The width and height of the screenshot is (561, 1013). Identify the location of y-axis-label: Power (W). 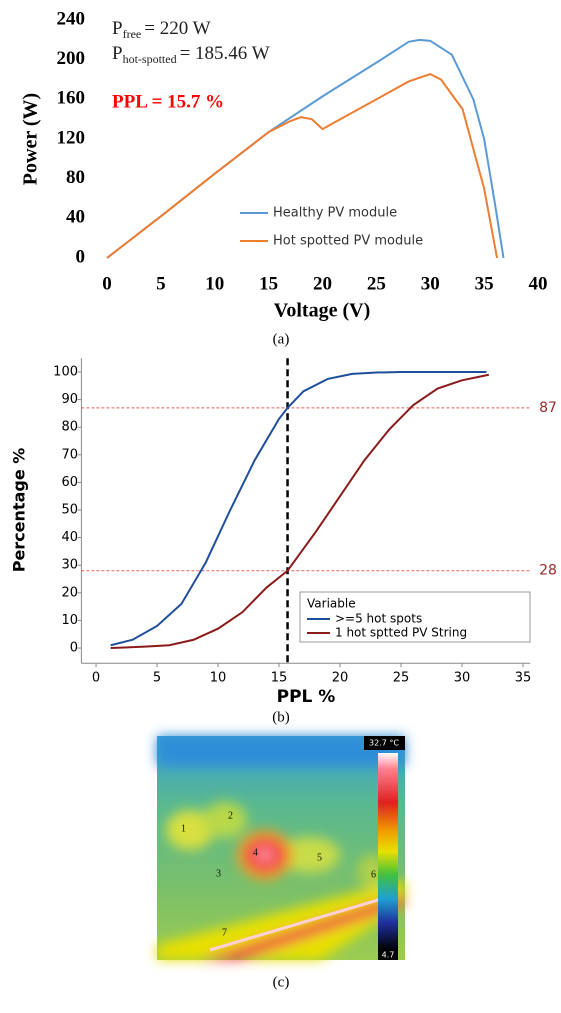
(31, 139).